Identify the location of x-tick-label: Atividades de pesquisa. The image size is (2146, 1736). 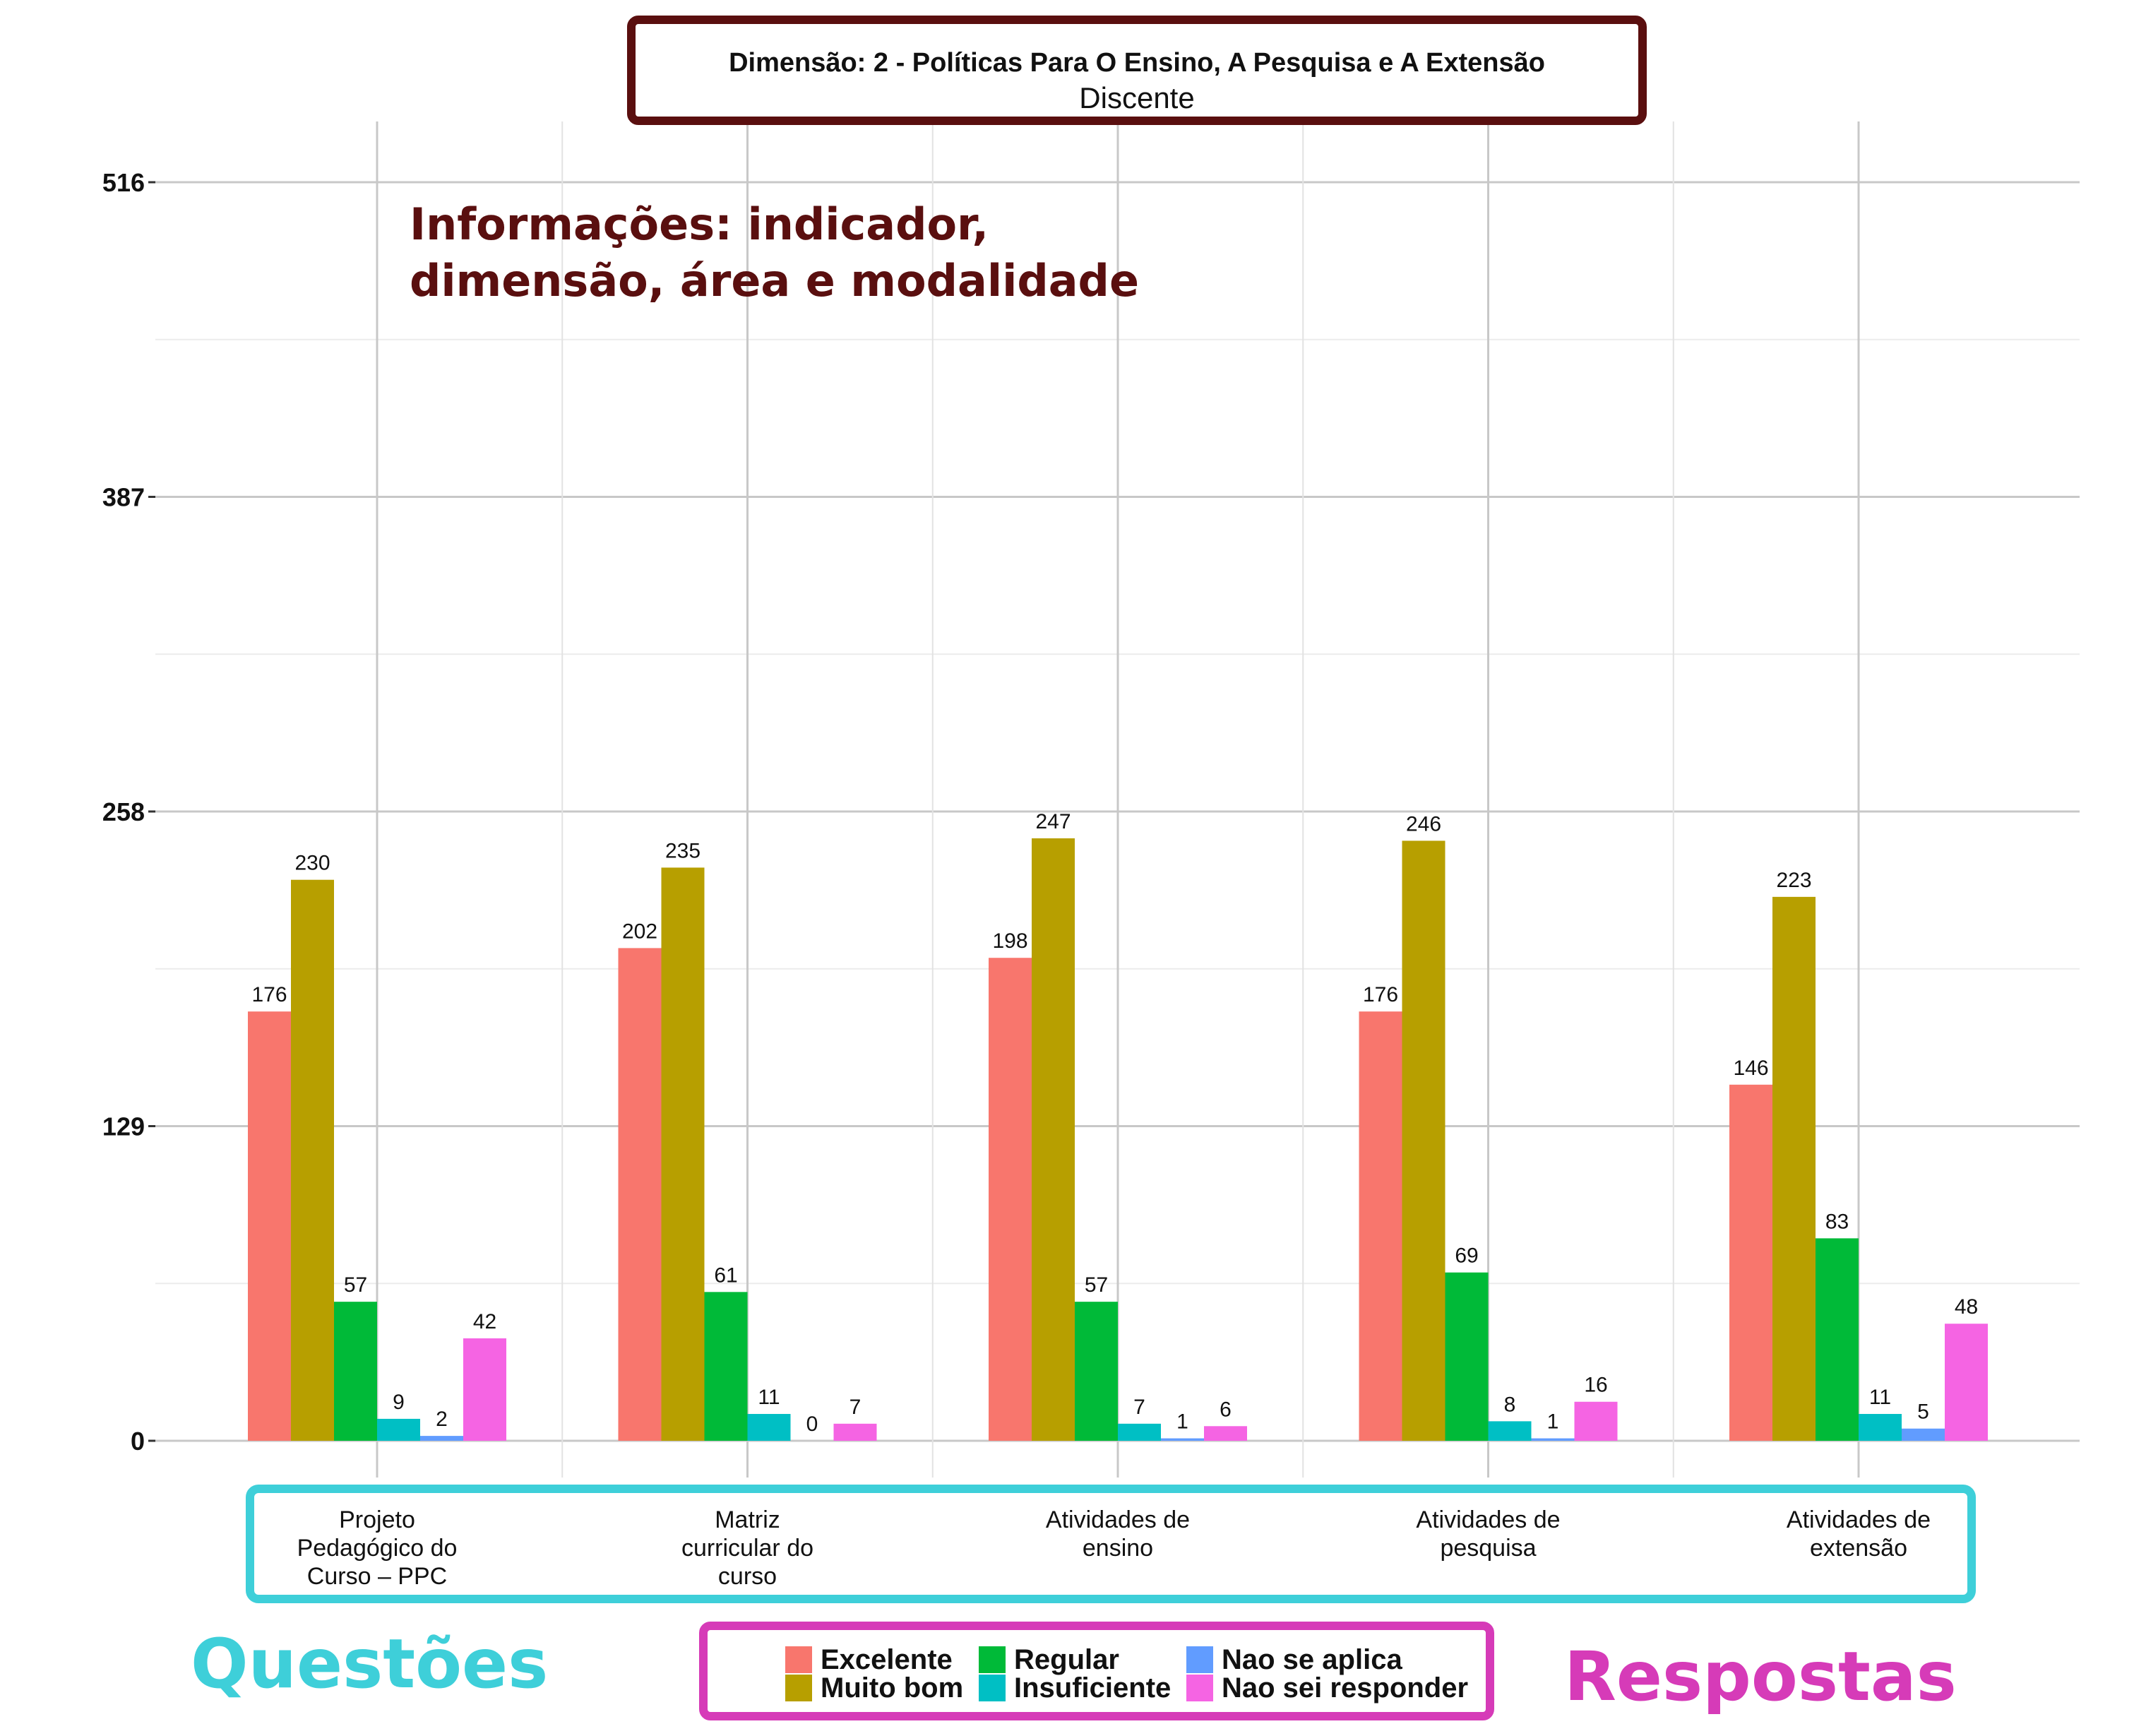
(1488, 1534).